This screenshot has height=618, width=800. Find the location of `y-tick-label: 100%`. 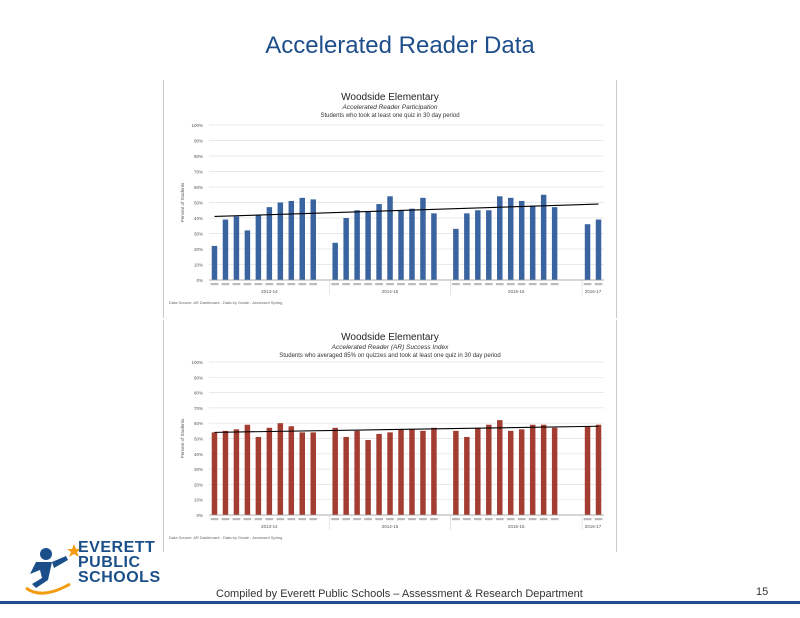

y-tick-label: 100% is located at coordinates (197, 125).